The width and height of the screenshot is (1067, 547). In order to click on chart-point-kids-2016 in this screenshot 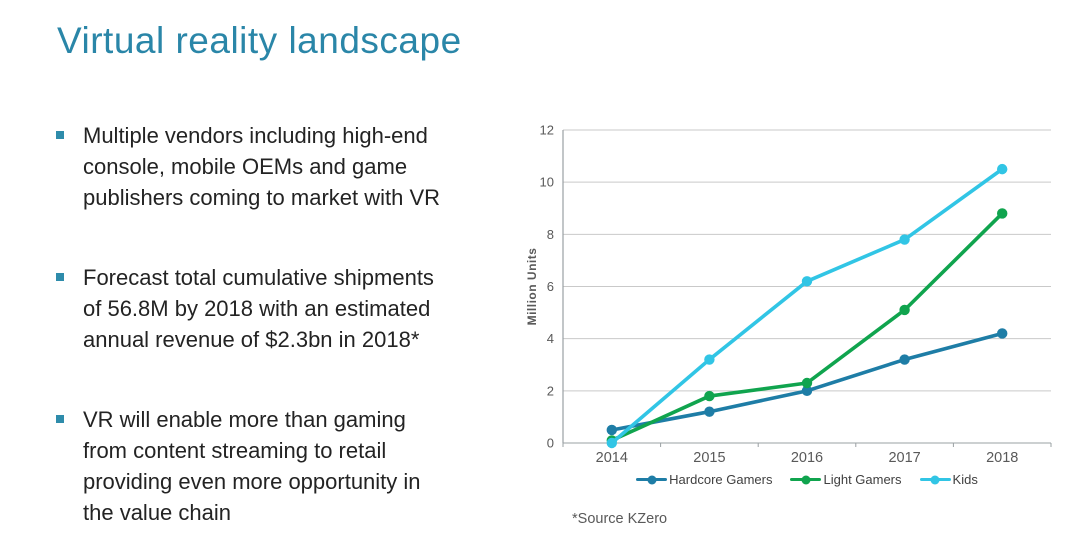, I will do `click(807, 281)`.